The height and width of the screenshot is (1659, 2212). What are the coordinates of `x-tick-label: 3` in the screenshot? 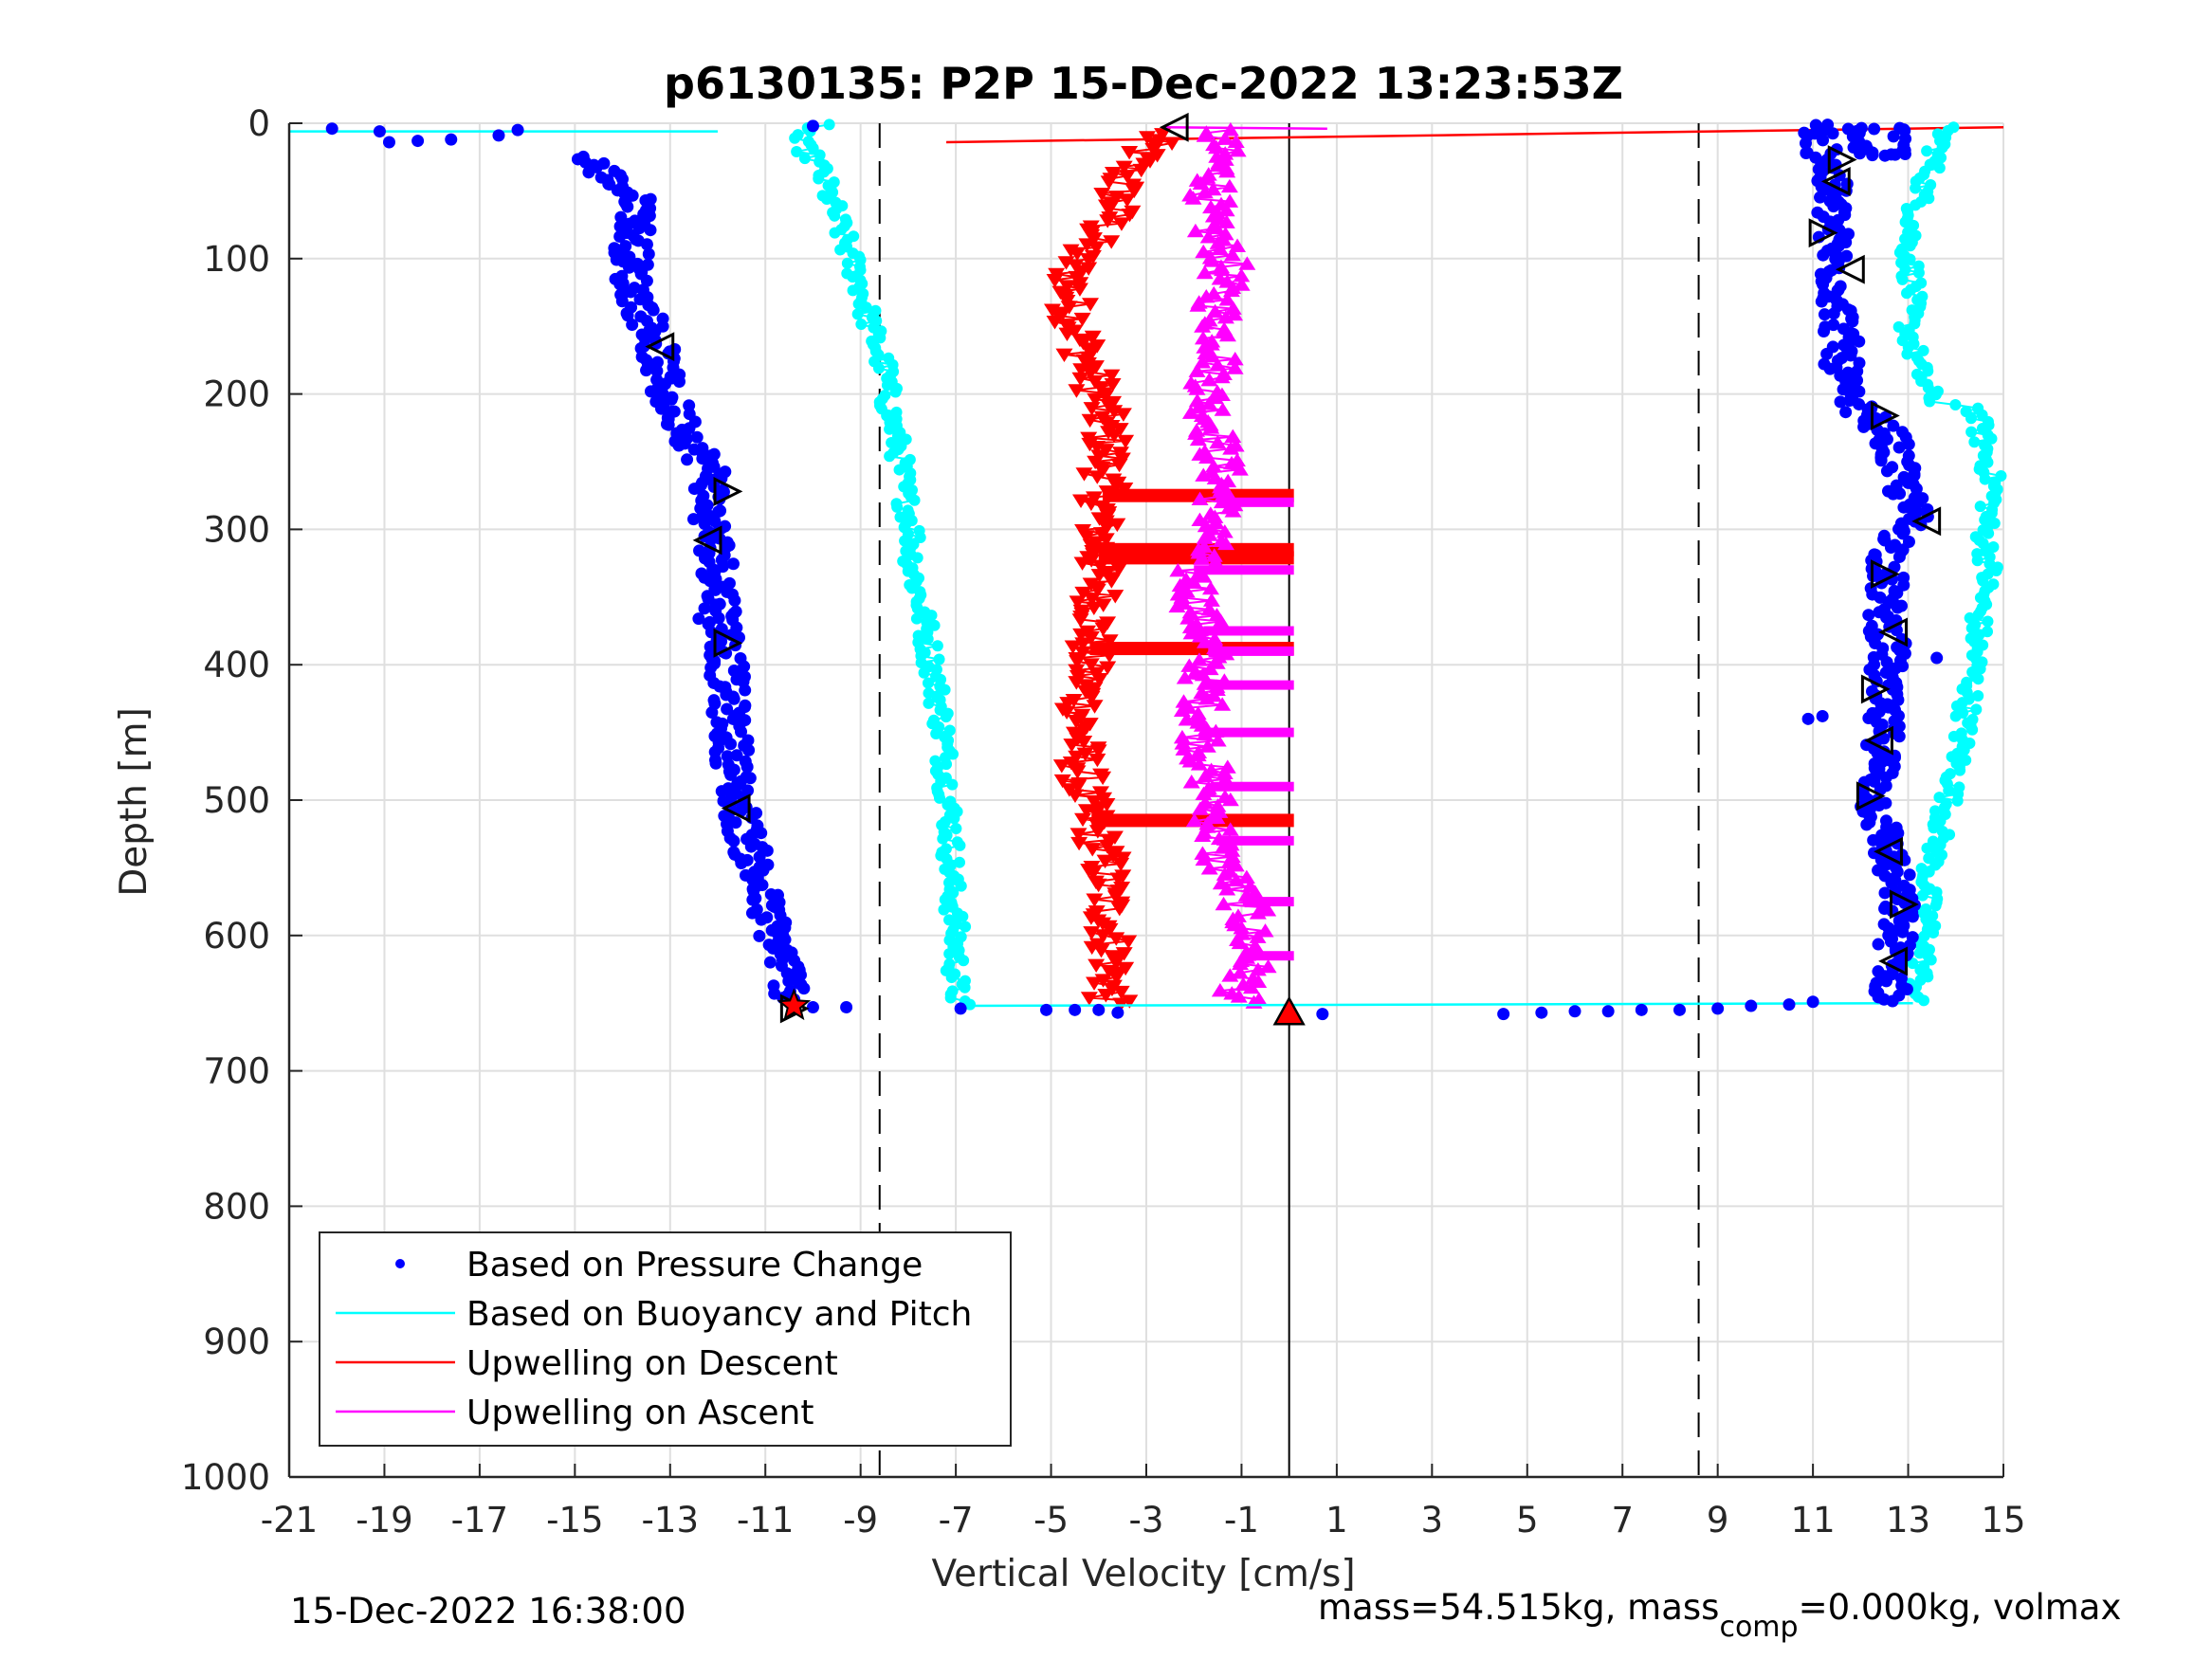 It's located at (1432, 1520).